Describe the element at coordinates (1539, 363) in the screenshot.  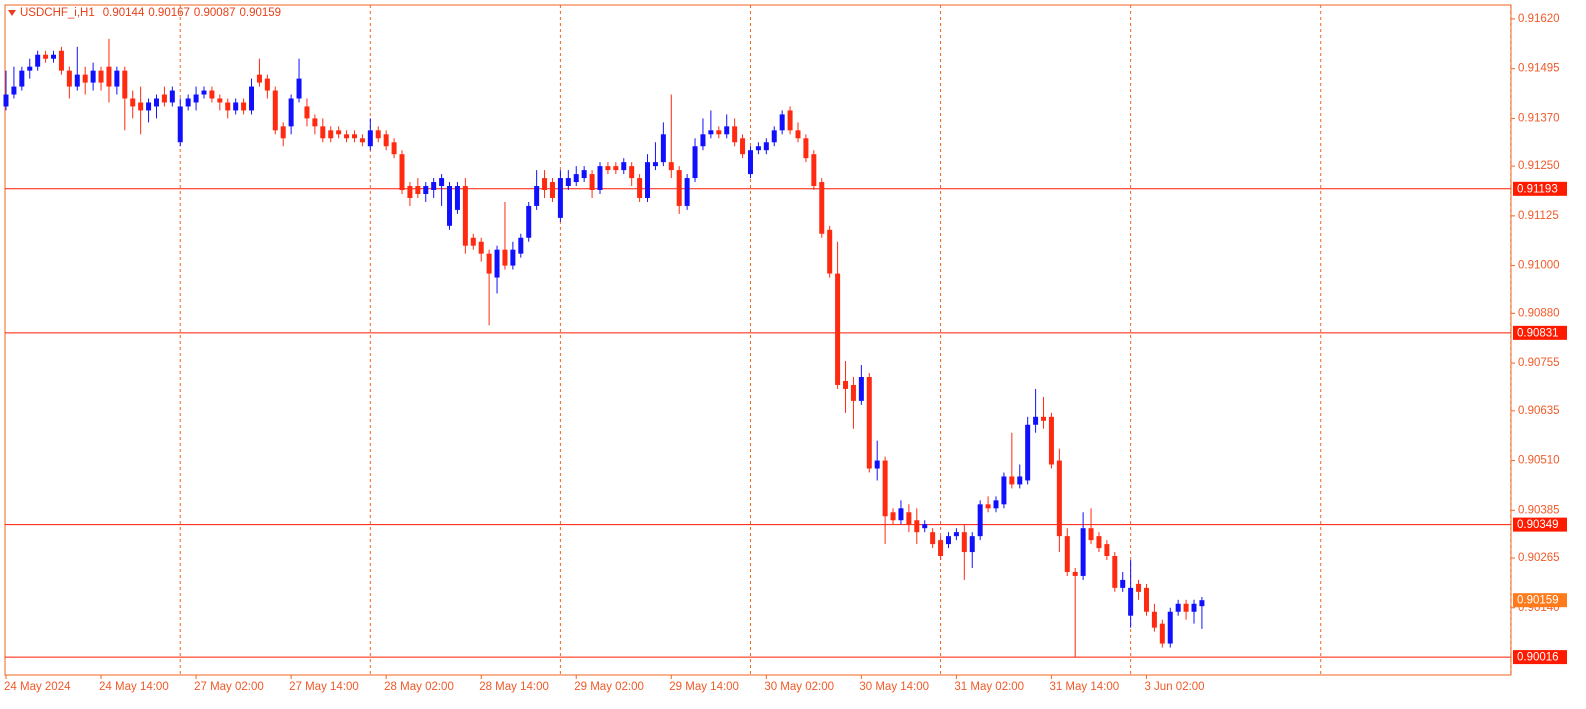
I see `y-tick-label: 0.90755` at that location.